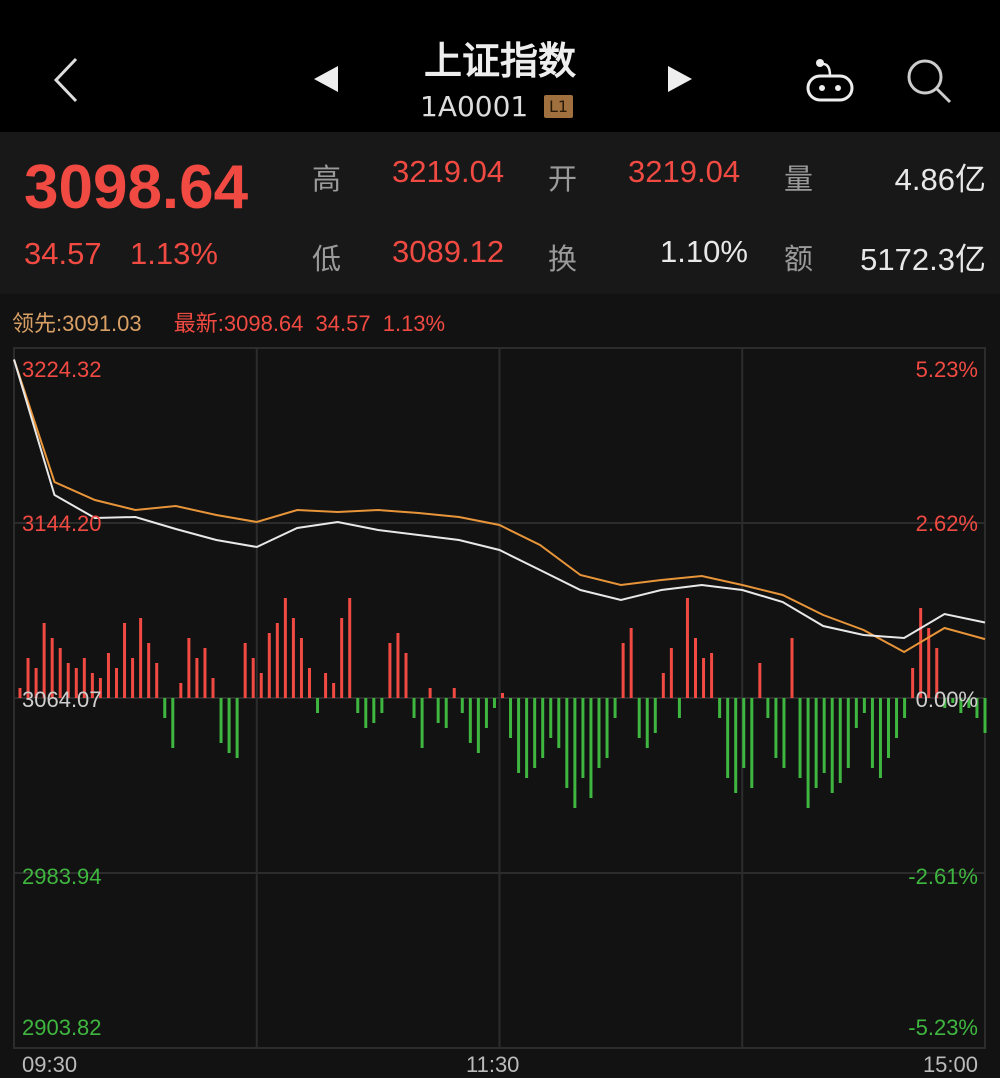 The image size is (1000, 1078). I want to click on triangle-right-icon, so click(680, 80).